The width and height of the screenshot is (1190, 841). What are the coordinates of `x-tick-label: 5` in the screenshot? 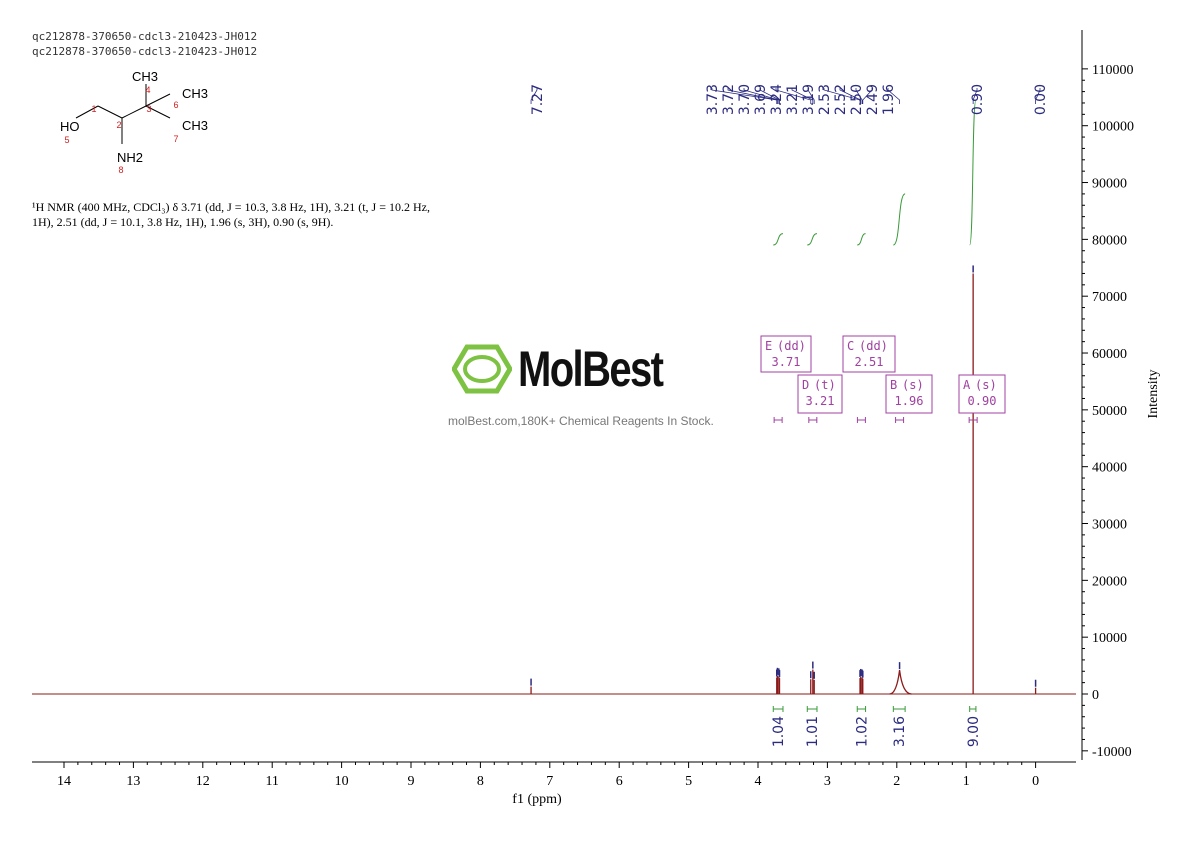 It's located at (688, 781).